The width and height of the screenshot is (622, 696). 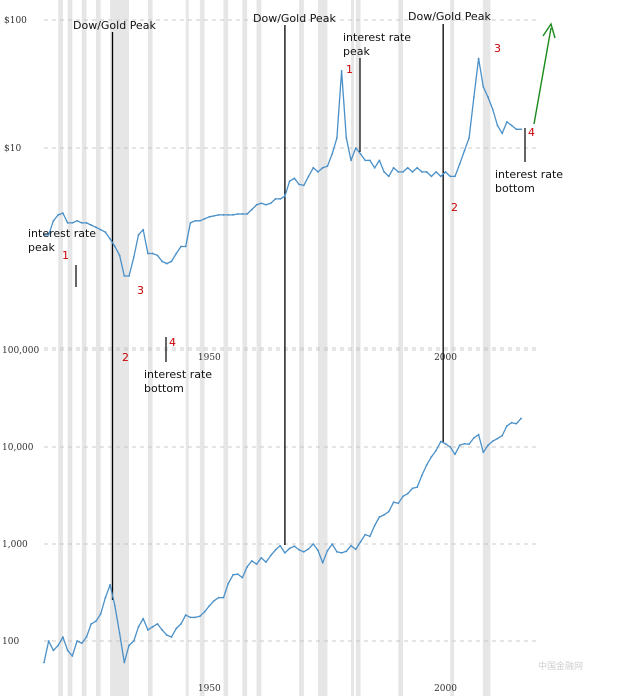 What do you see at coordinates (349, 69) in the screenshot?
I see `wave-1-late: 1` at bounding box center [349, 69].